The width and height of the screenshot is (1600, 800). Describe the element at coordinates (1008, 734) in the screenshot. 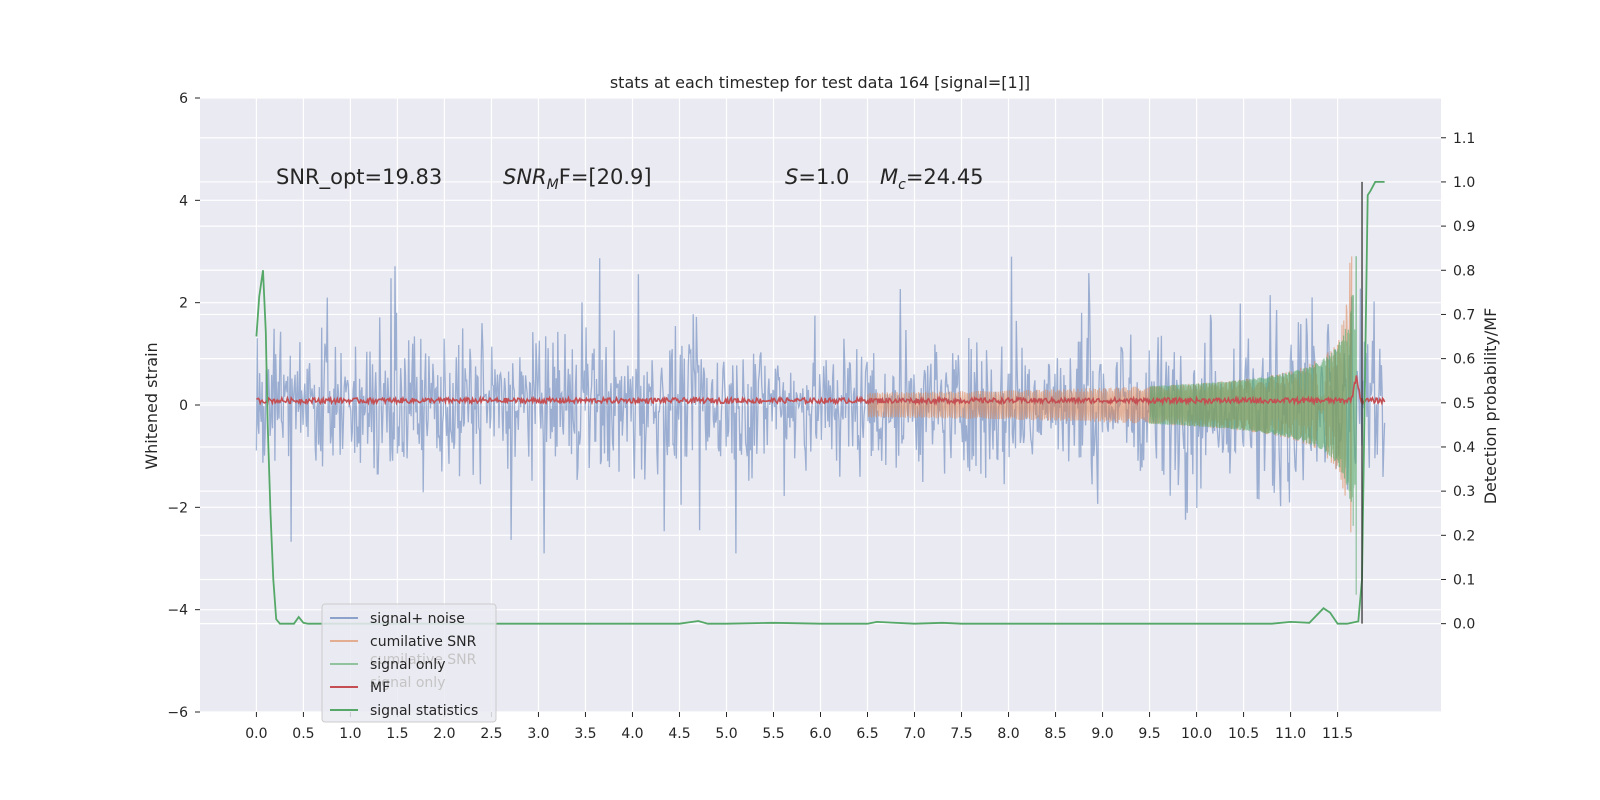

I see `x-tick-label: 8.0` at that location.